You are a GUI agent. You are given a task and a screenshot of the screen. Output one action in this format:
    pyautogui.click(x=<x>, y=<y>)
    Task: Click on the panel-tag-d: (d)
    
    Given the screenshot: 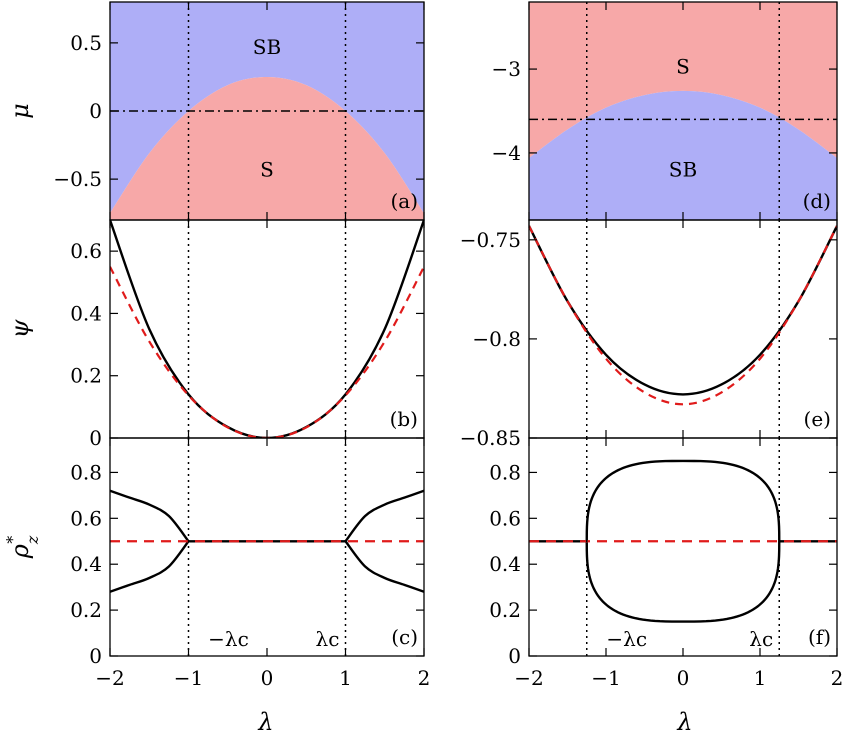 What is the action you would take?
    pyautogui.click(x=817, y=201)
    